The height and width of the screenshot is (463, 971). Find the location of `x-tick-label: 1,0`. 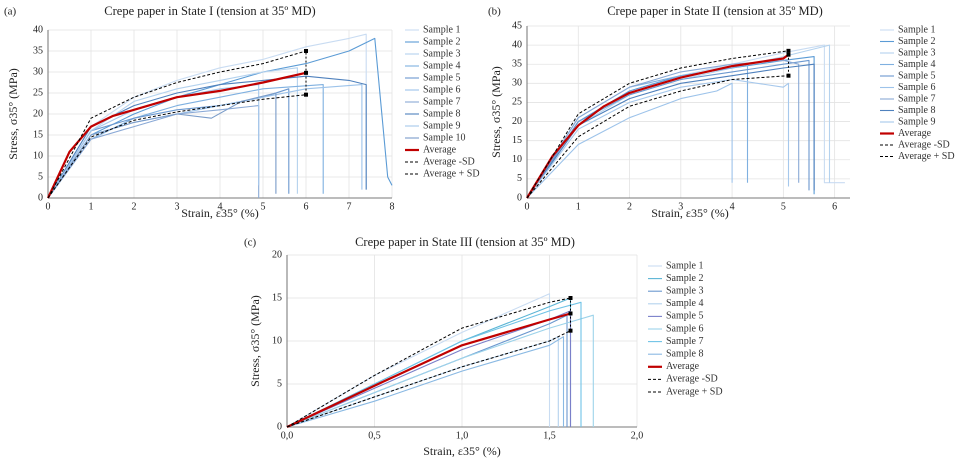

x-tick-label: 1,0 is located at coordinates (462, 435).